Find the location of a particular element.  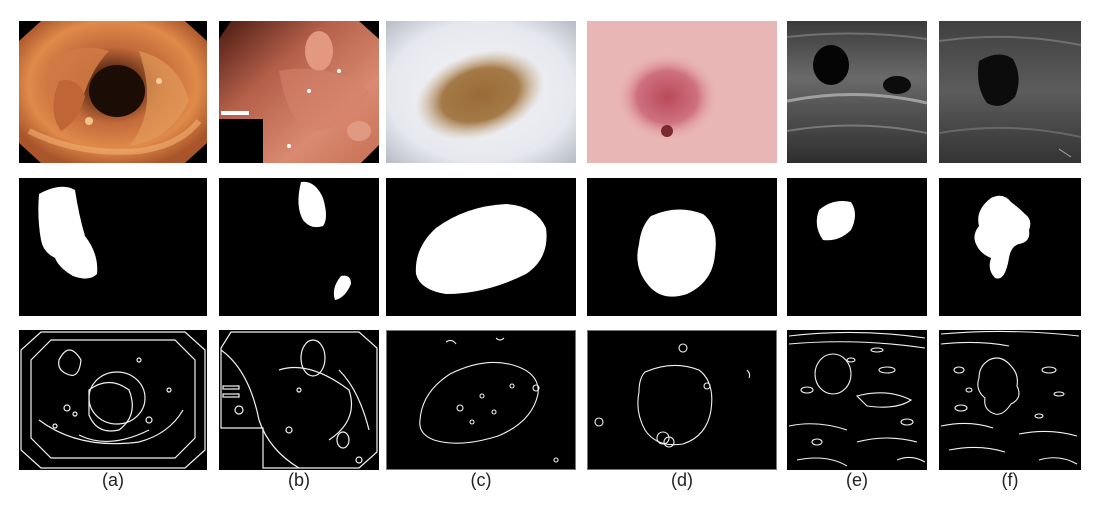

edge-e is located at coordinates (857, 400).